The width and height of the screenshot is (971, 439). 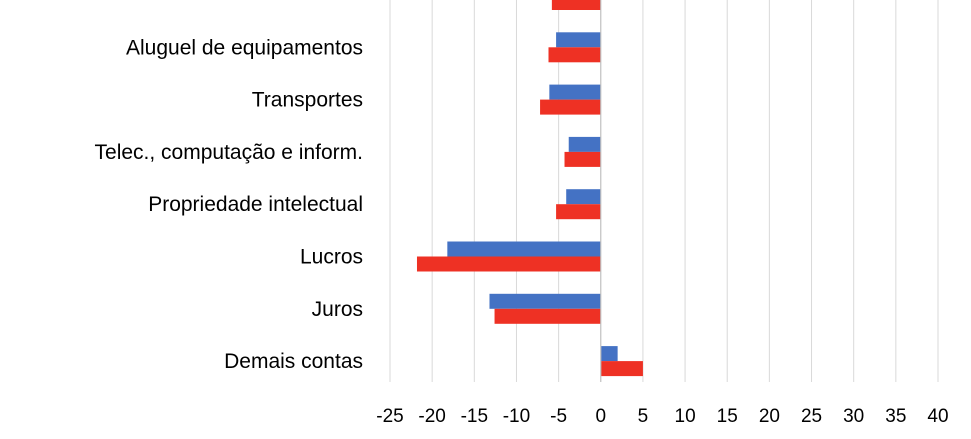 I want to click on x-tick-label: 25, so click(x=811, y=416).